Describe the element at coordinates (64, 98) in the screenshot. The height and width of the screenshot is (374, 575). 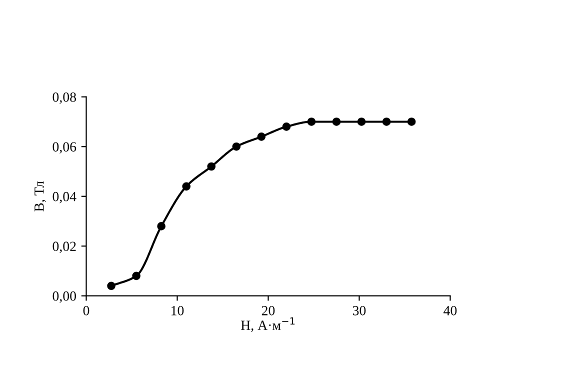
I see `y-tick-label: 0,08` at that location.